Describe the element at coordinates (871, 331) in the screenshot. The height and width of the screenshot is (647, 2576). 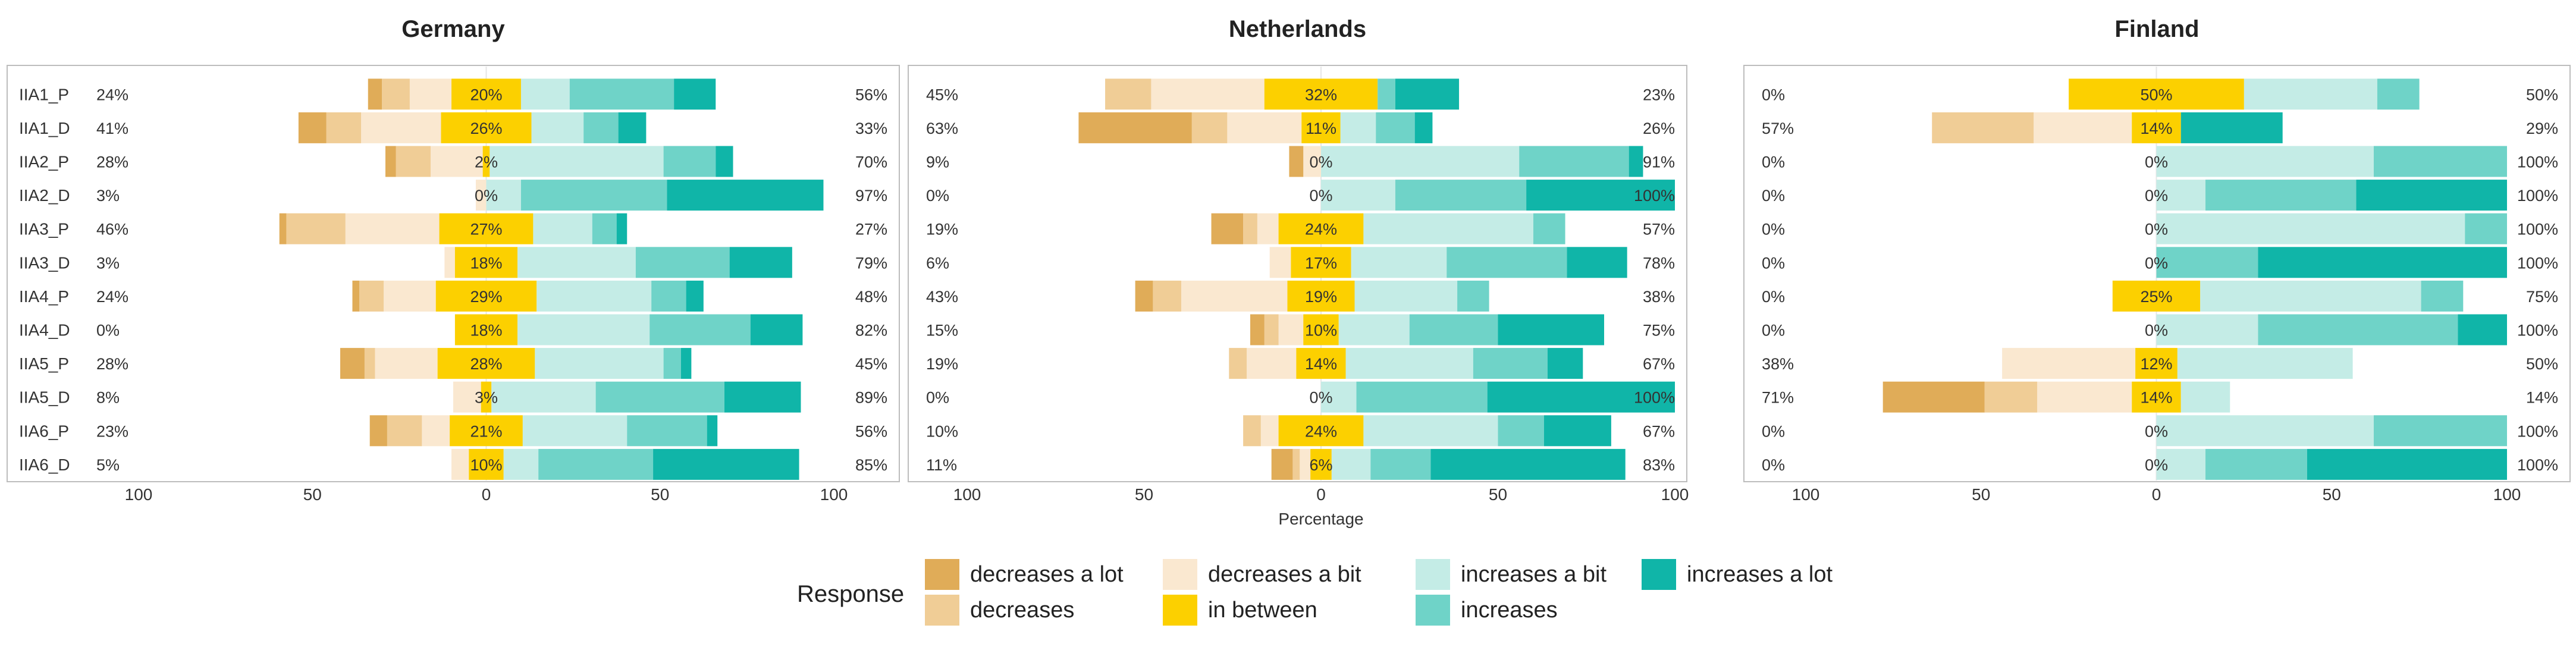
I see `right-percent-label: 82%` at that location.